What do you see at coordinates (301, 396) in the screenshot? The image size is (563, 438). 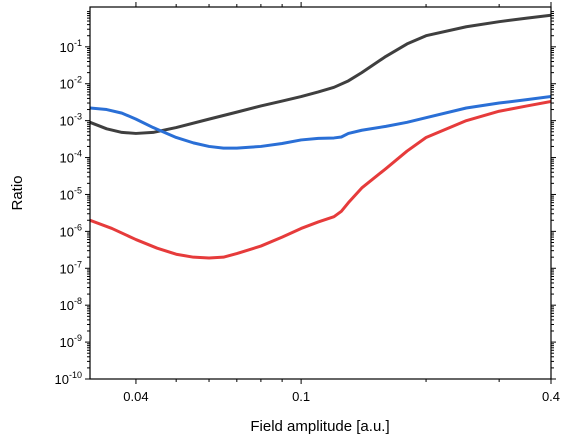 I see `x-tick-label: 0.1` at bounding box center [301, 396].